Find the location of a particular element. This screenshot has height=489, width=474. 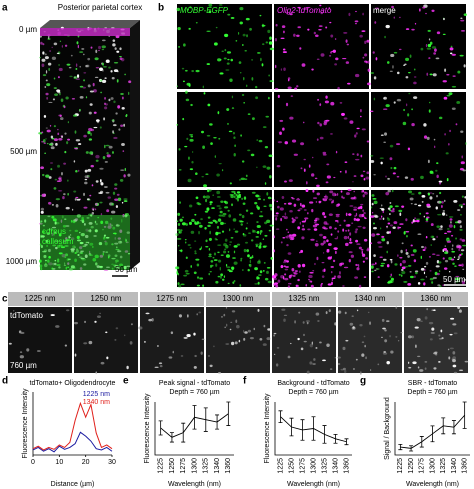

x-axis-label: Wavelength (nm) is located at coordinates (432, 484).